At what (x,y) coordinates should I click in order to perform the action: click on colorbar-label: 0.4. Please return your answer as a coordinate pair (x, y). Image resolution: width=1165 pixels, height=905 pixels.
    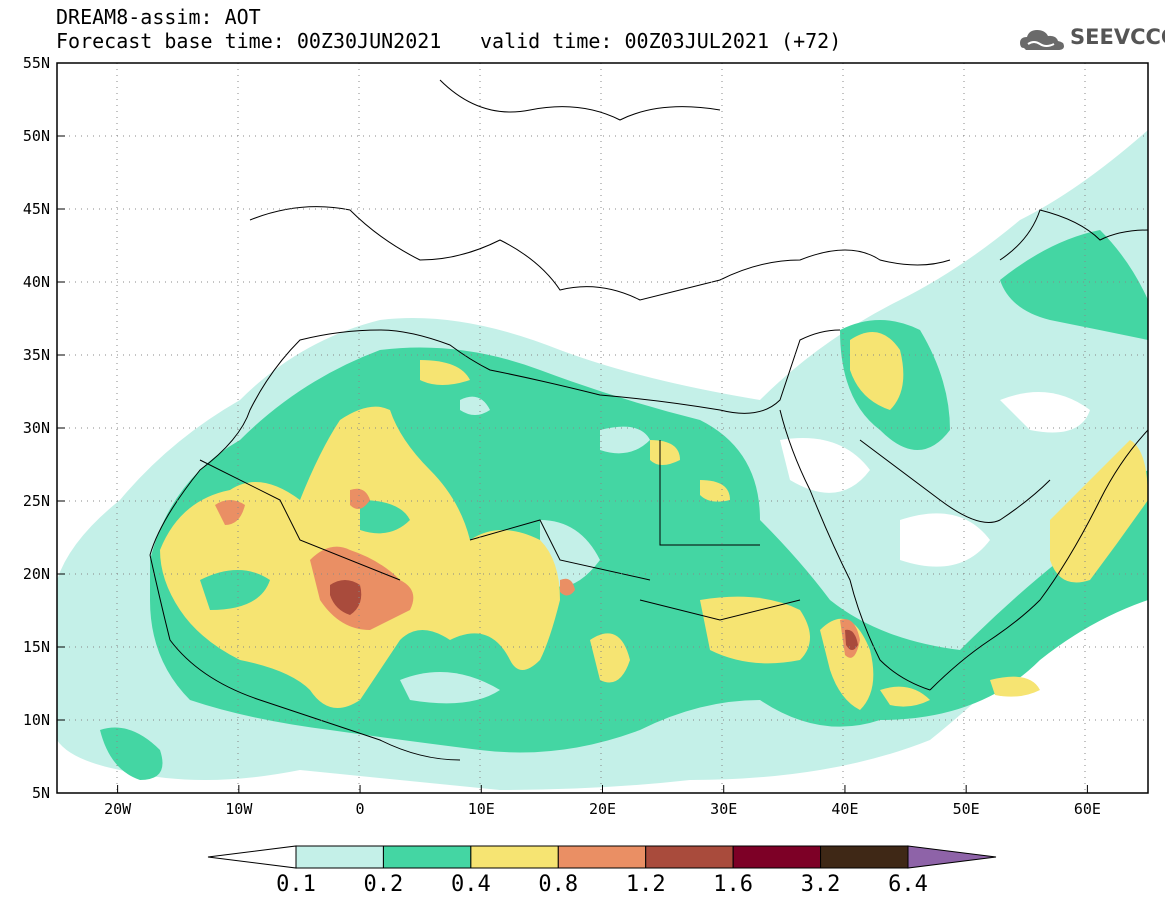
    Looking at the image, I should click on (470, 884).